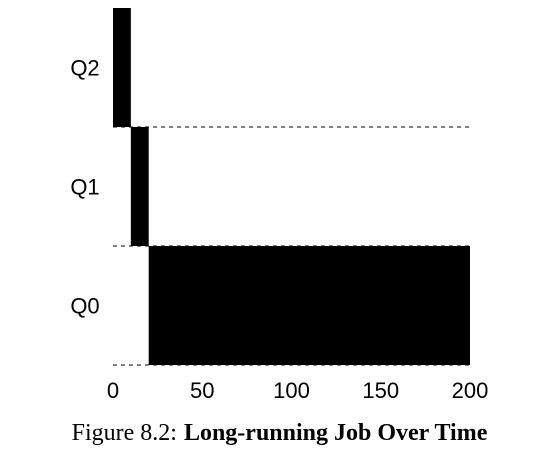 Image resolution: width=559 pixels, height=473 pixels. I want to click on row-label: Q1, so click(84, 187).